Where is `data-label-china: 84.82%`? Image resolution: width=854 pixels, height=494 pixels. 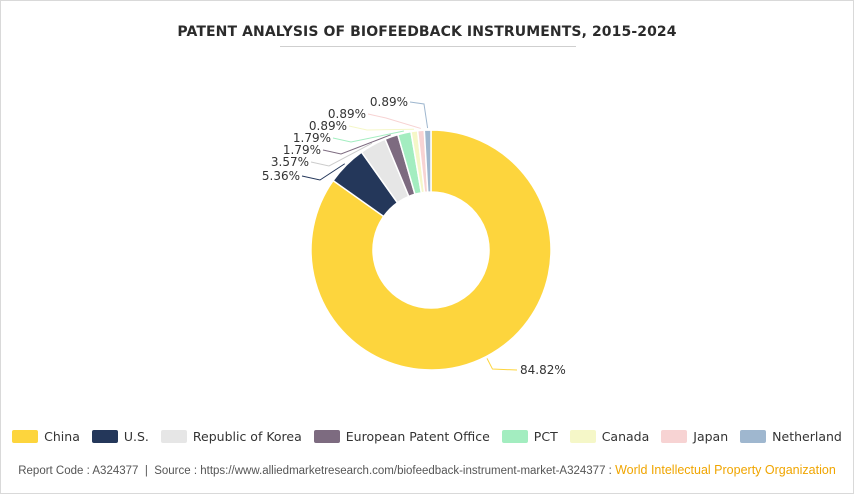
data-label-china: 84.82% is located at coordinates (543, 370).